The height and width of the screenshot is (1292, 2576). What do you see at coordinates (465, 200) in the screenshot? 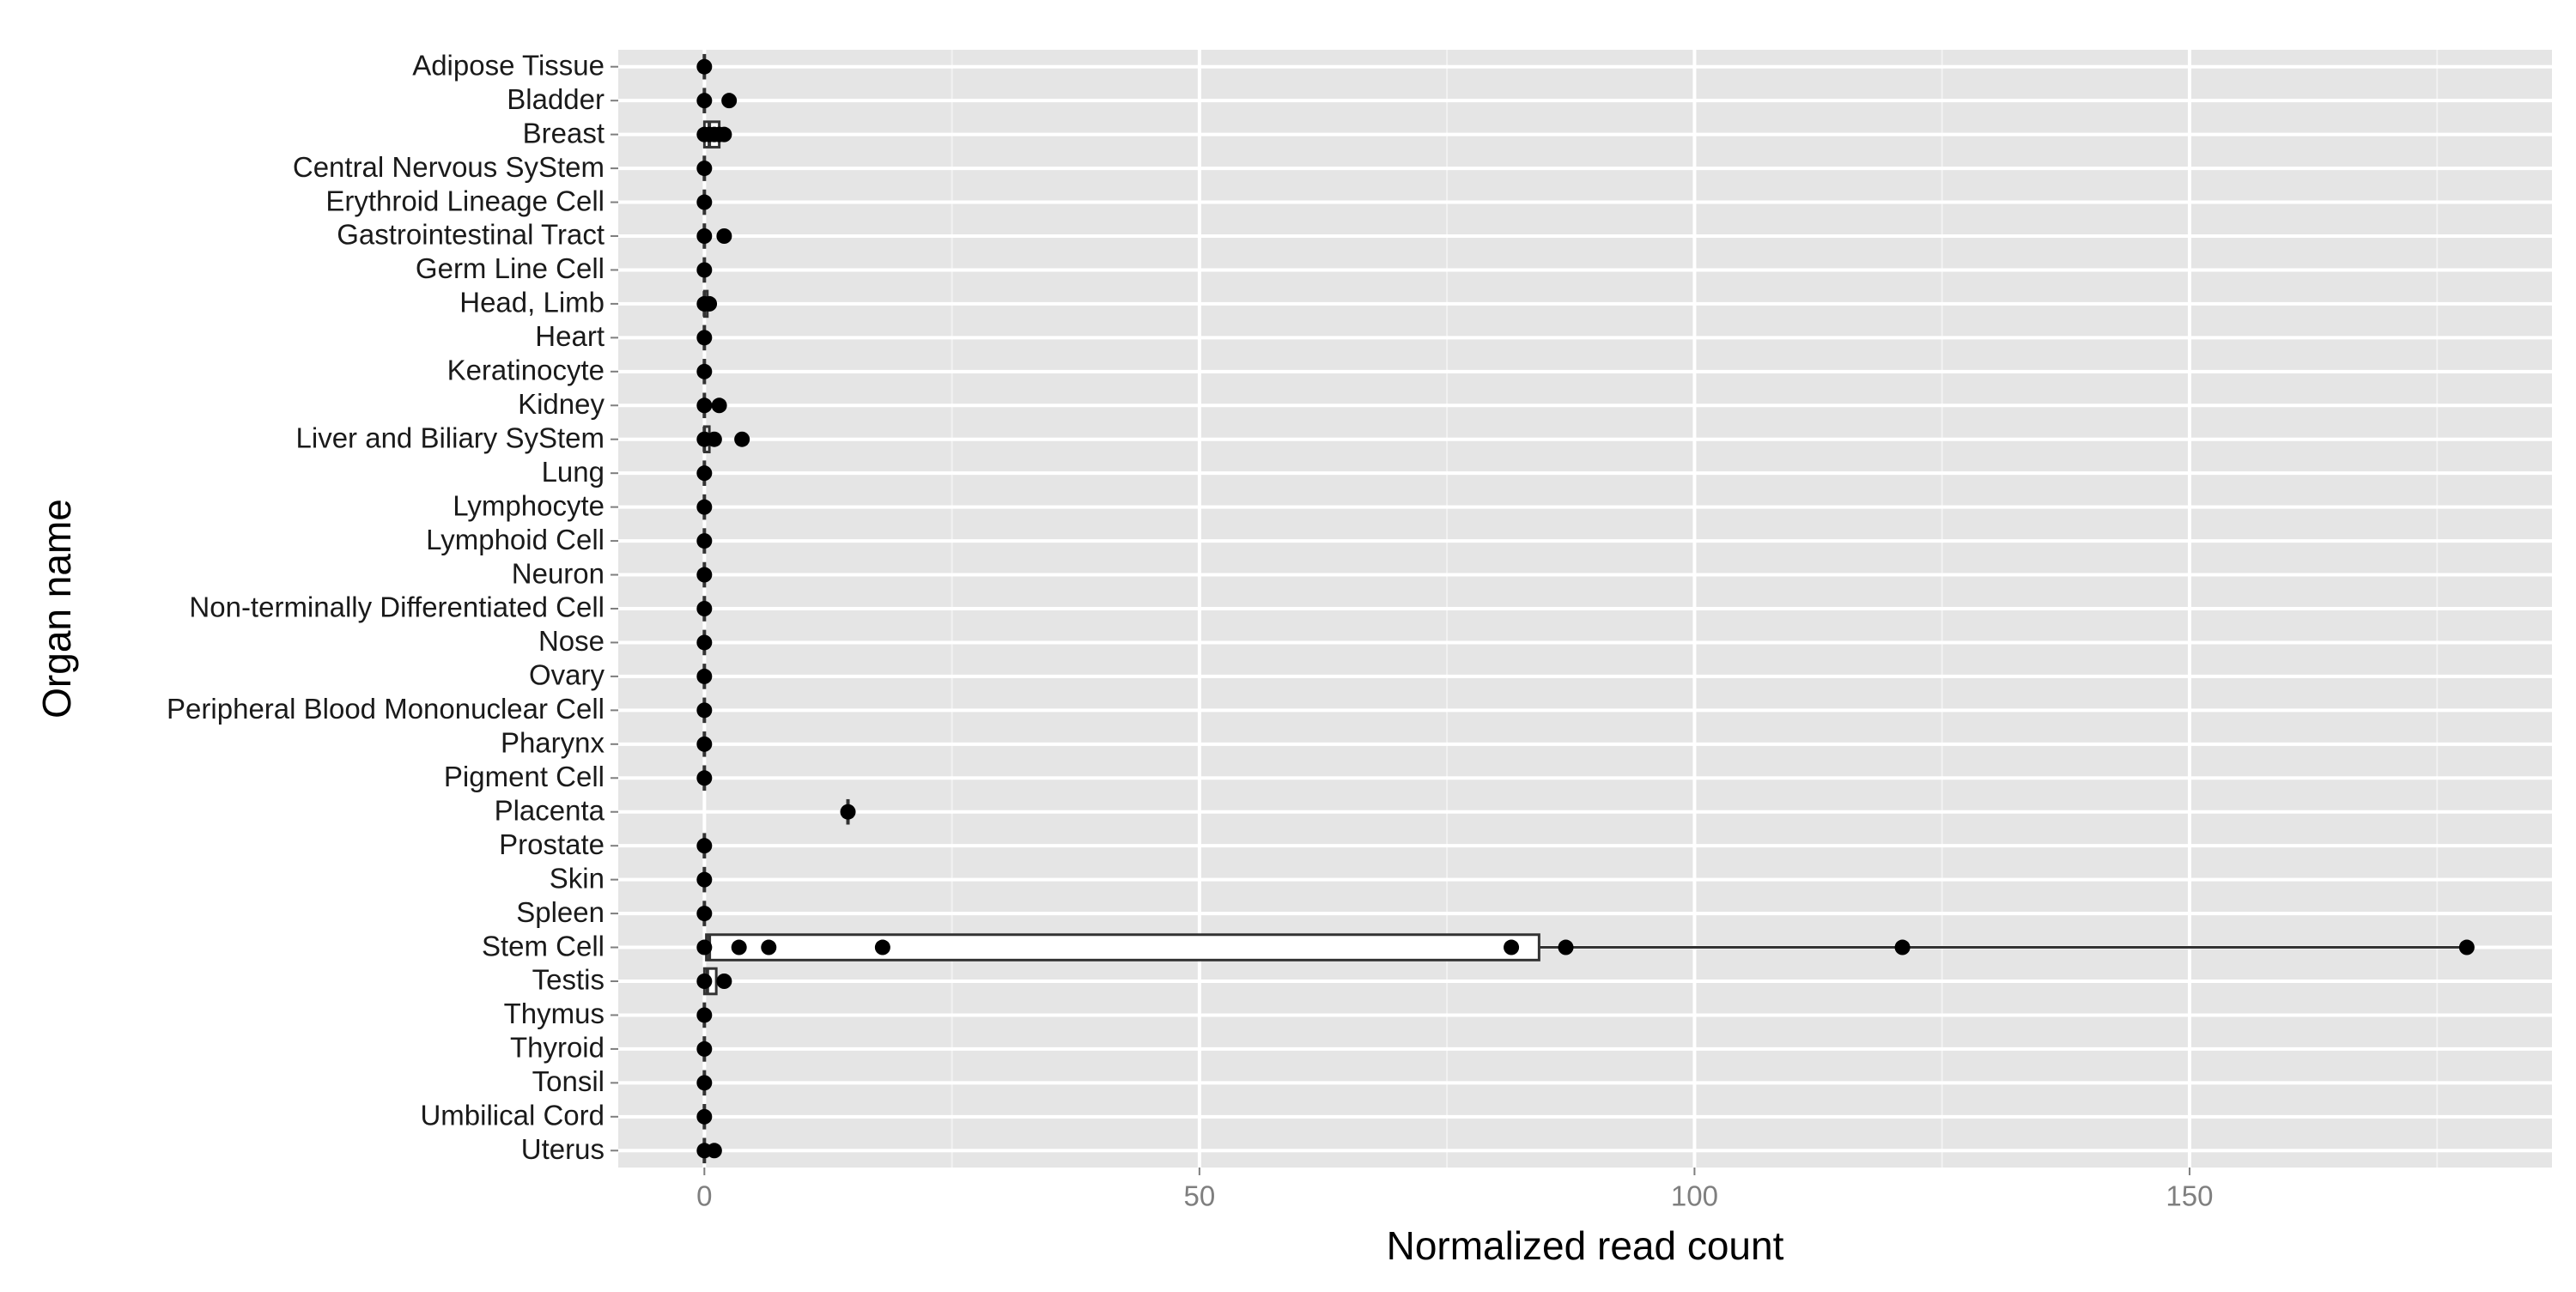
I see `y-tick-label: Erythroid Lineage Cell` at bounding box center [465, 200].